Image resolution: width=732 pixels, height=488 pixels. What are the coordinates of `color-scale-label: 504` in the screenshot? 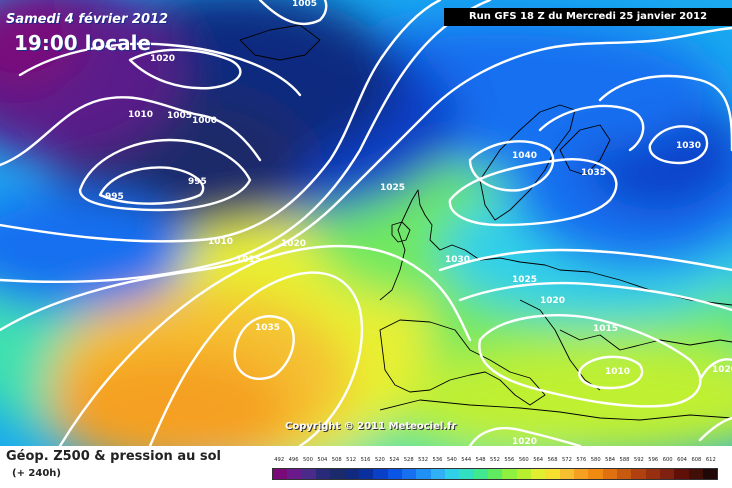 It's located at (322, 460).